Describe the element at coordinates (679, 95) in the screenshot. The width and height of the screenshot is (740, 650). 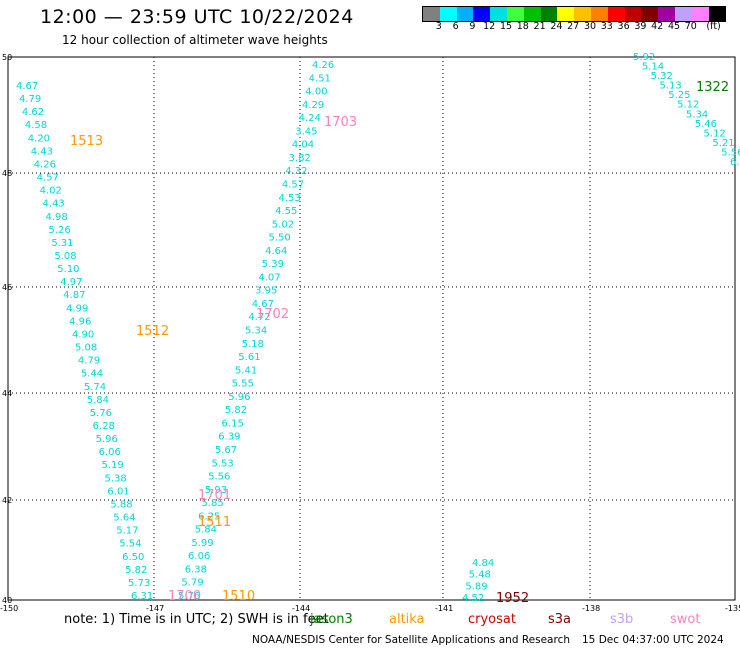
I see `wave-height-value: 5.25` at that location.